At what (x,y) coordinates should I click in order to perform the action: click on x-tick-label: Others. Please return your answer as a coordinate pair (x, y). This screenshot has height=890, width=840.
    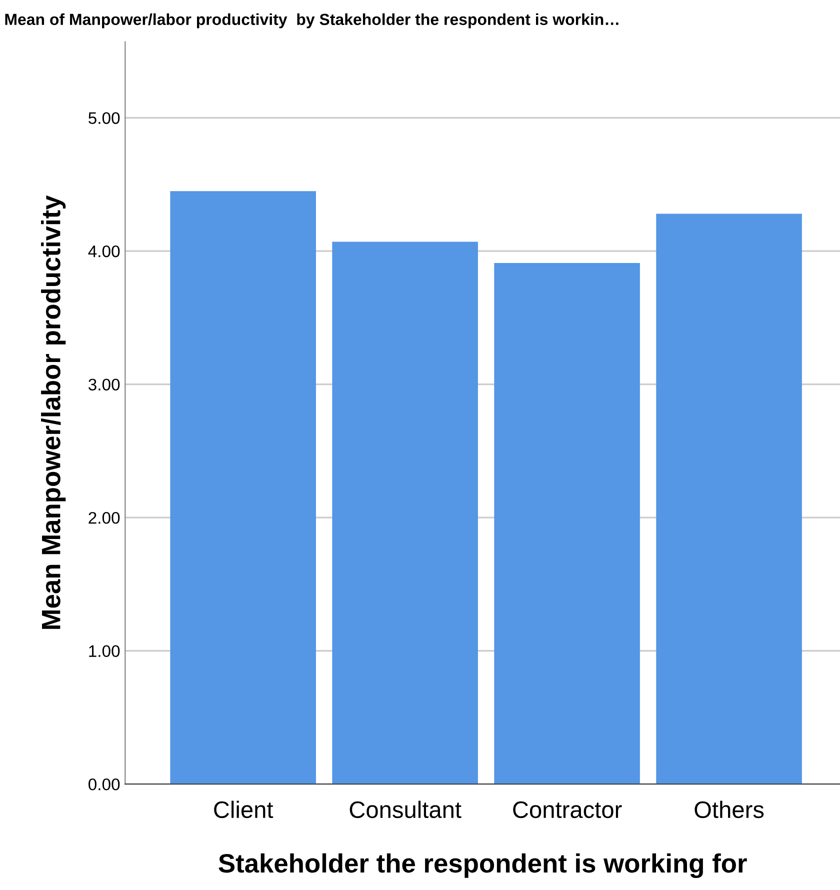
    Looking at the image, I should click on (729, 809).